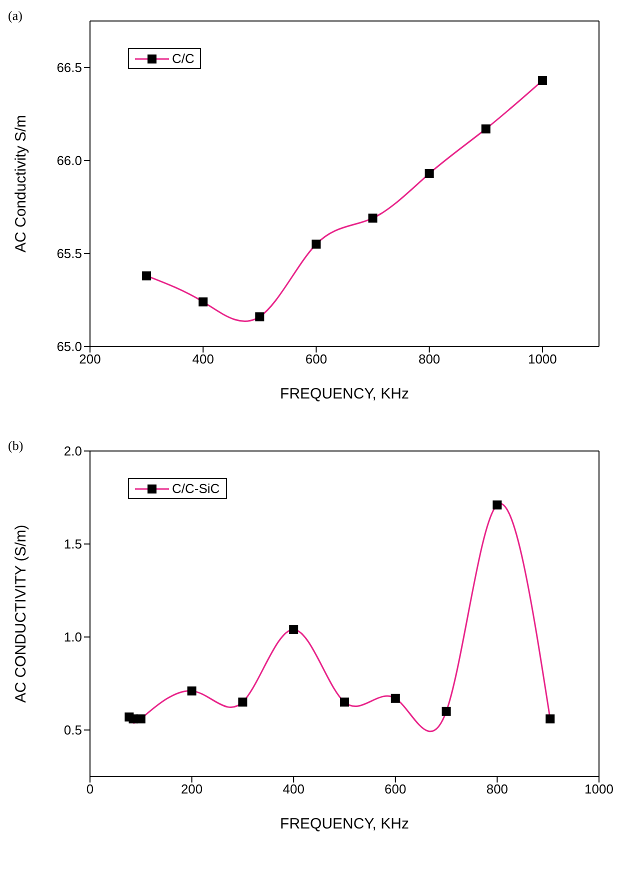  Describe the element at coordinates (15, 16) in the screenshot. I see `chart-title: (a)` at that location.